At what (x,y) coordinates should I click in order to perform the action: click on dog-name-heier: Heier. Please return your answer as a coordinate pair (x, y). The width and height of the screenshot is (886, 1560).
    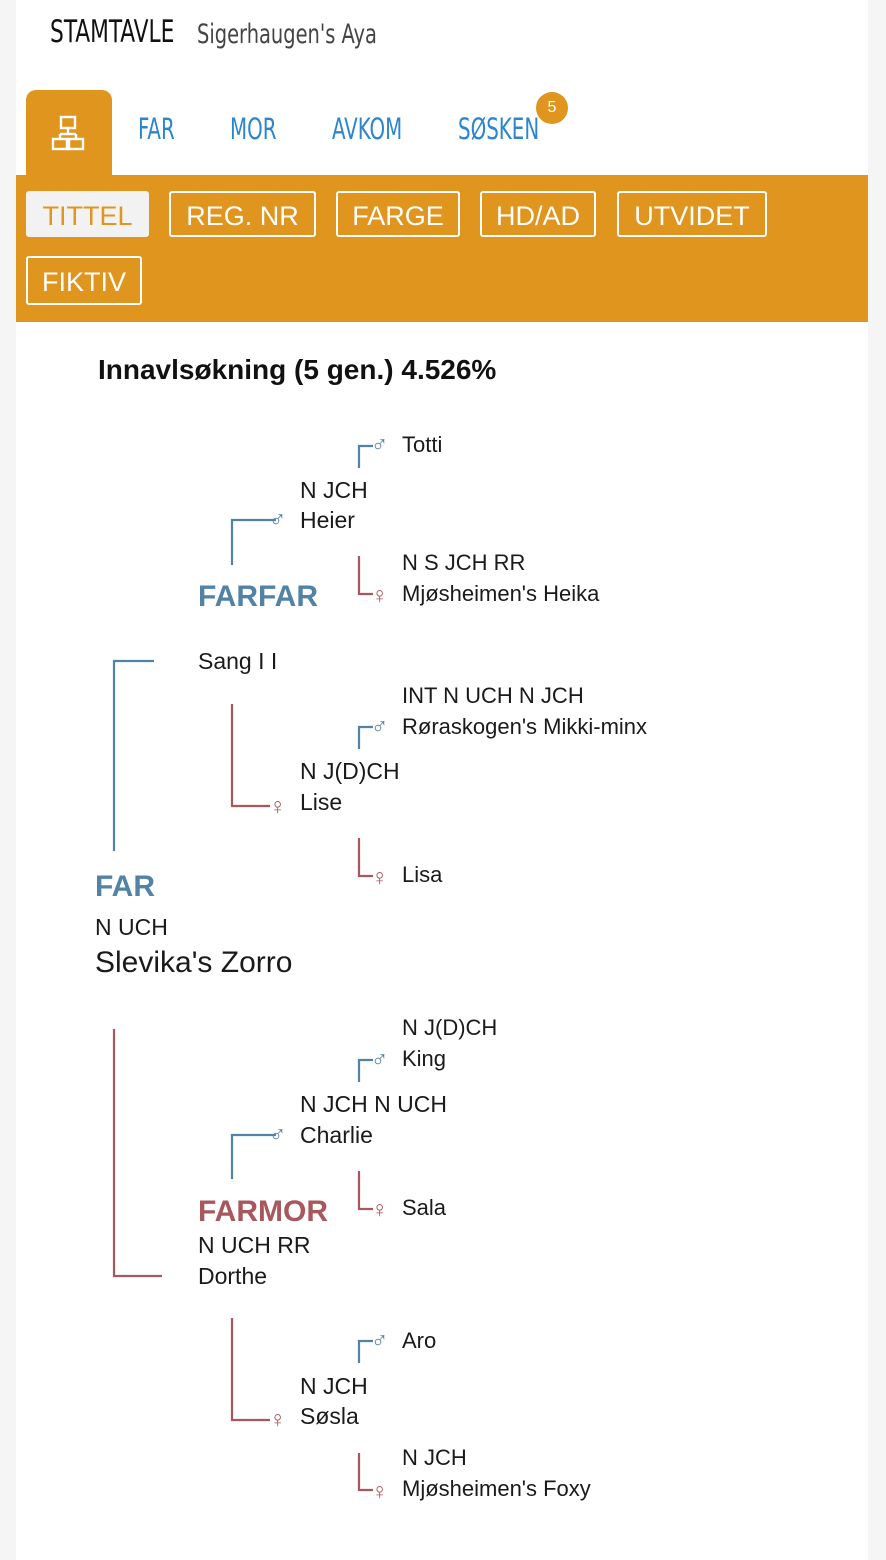
    Looking at the image, I should click on (327, 520).